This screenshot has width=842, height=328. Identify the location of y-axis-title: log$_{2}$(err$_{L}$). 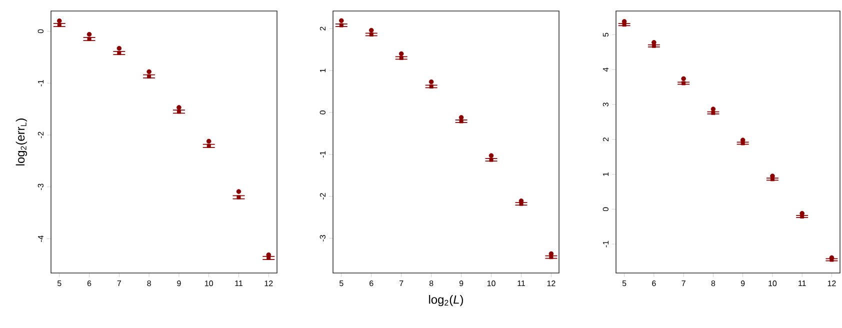
(22, 142).